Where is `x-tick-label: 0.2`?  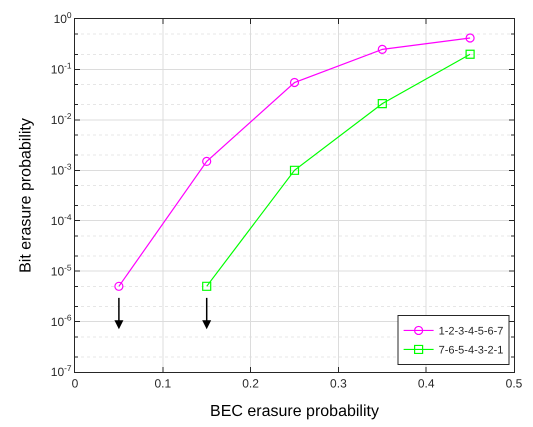 x-tick-label: 0.2 is located at coordinates (251, 383).